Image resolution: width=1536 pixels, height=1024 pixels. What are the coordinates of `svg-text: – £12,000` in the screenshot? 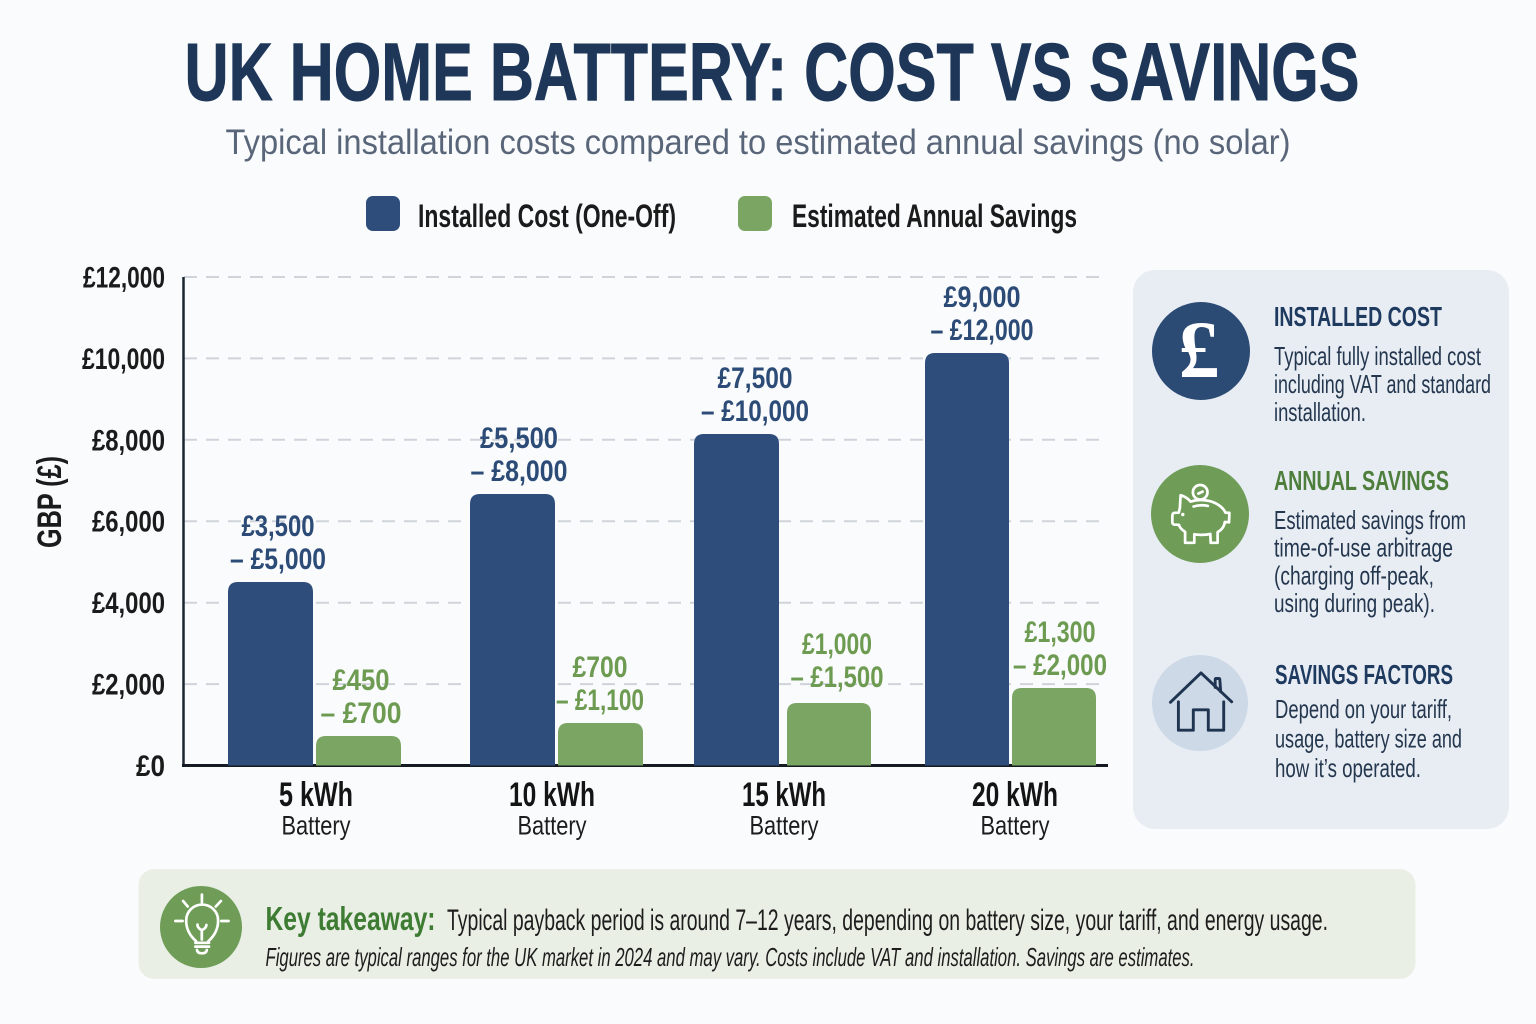 It's located at (982, 330).